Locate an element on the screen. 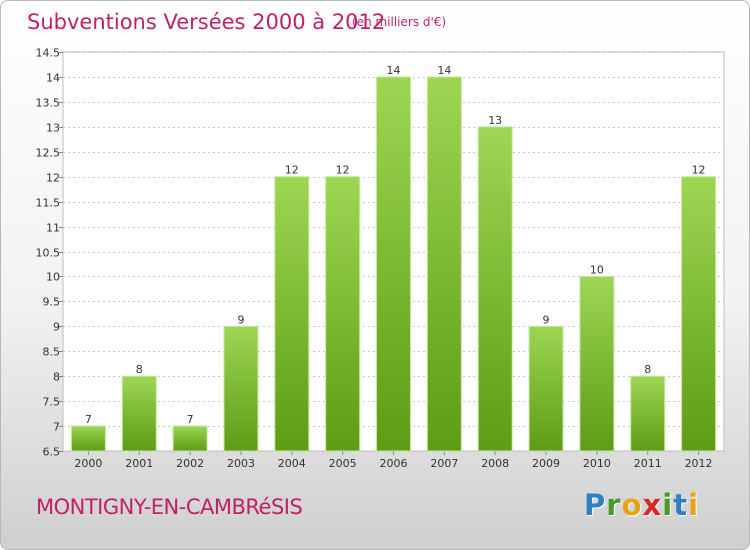 This screenshot has height=550, width=750. x-tick-label: 2009 is located at coordinates (546, 463).